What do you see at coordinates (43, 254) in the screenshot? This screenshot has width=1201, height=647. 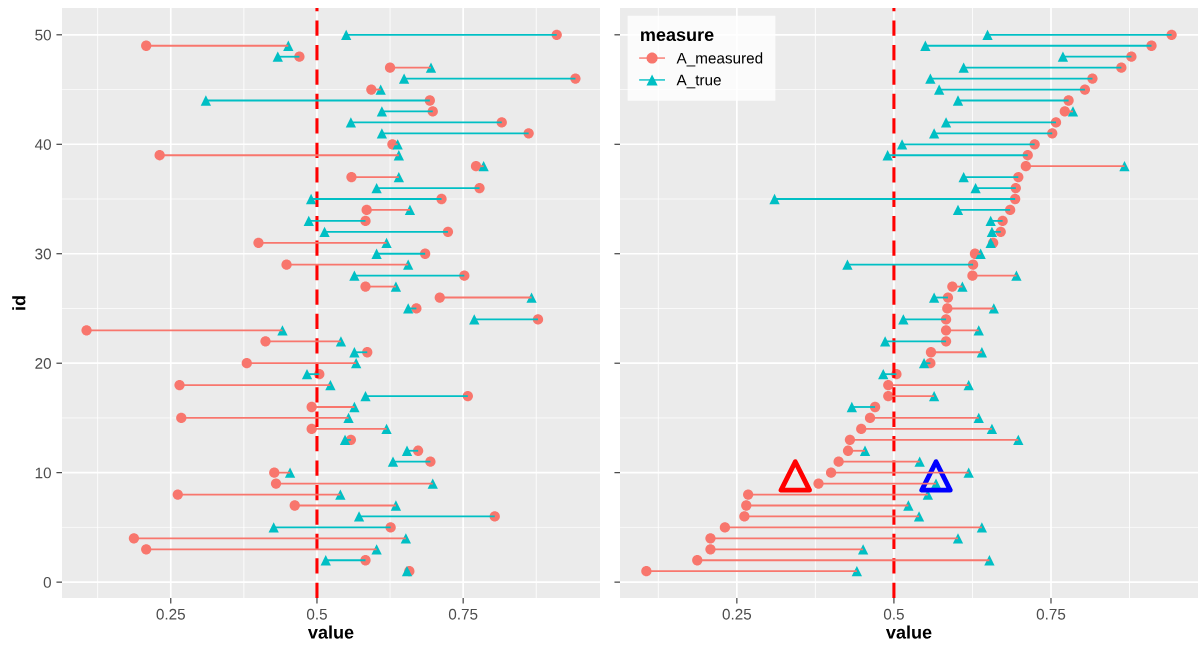 I see `y-tick-label: 30` at bounding box center [43, 254].